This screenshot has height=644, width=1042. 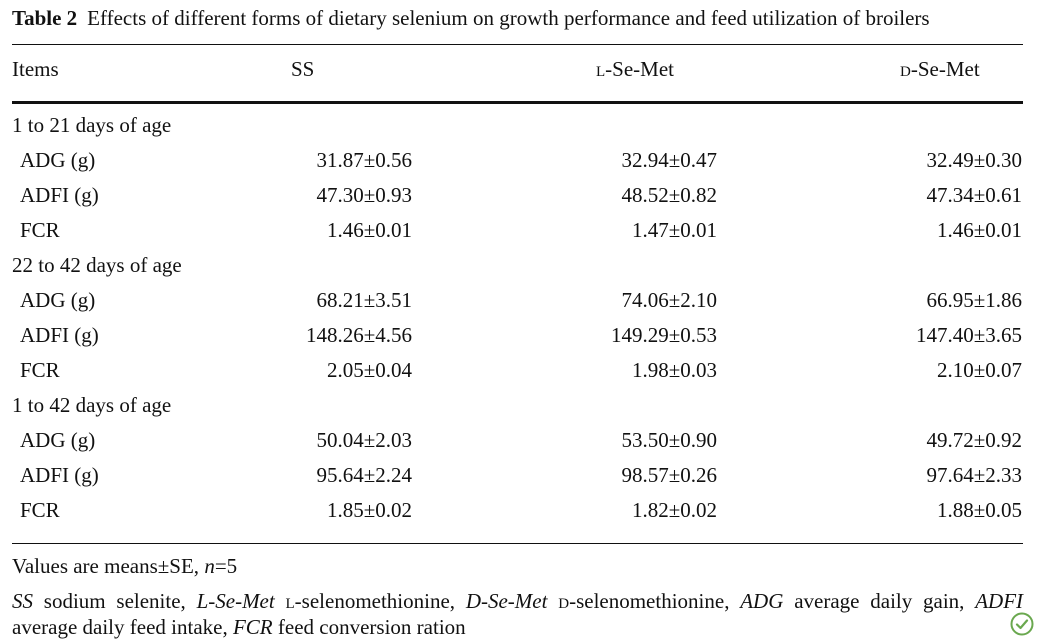 I want to click on table-row: ADG (g) 68.21±3.51 74.06±2.10 66.95±1.86, so click(x=521, y=300).